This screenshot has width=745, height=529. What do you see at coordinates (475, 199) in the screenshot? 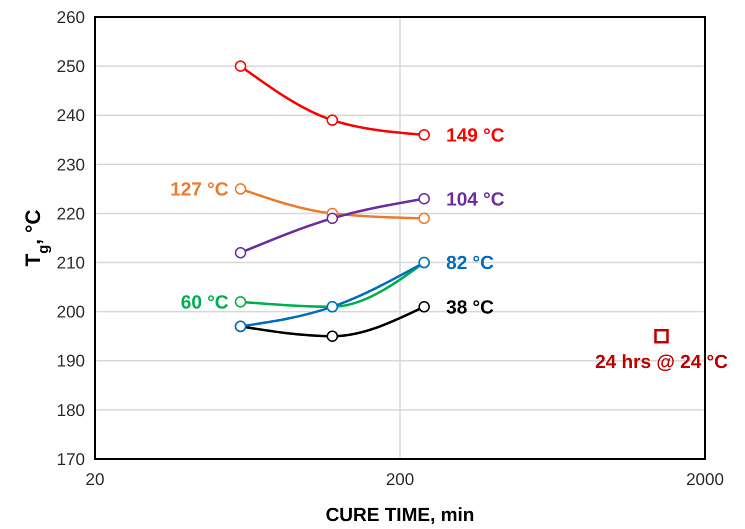
I see `series-label: 104 °C` at bounding box center [475, 199].